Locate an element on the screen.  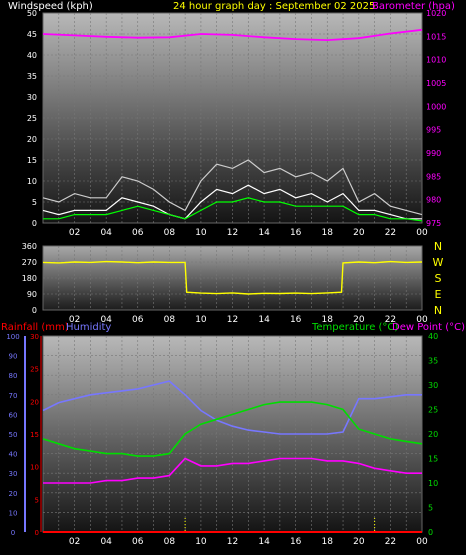
temp-y-tick-label: 25 is located at coordinates (433, 410).